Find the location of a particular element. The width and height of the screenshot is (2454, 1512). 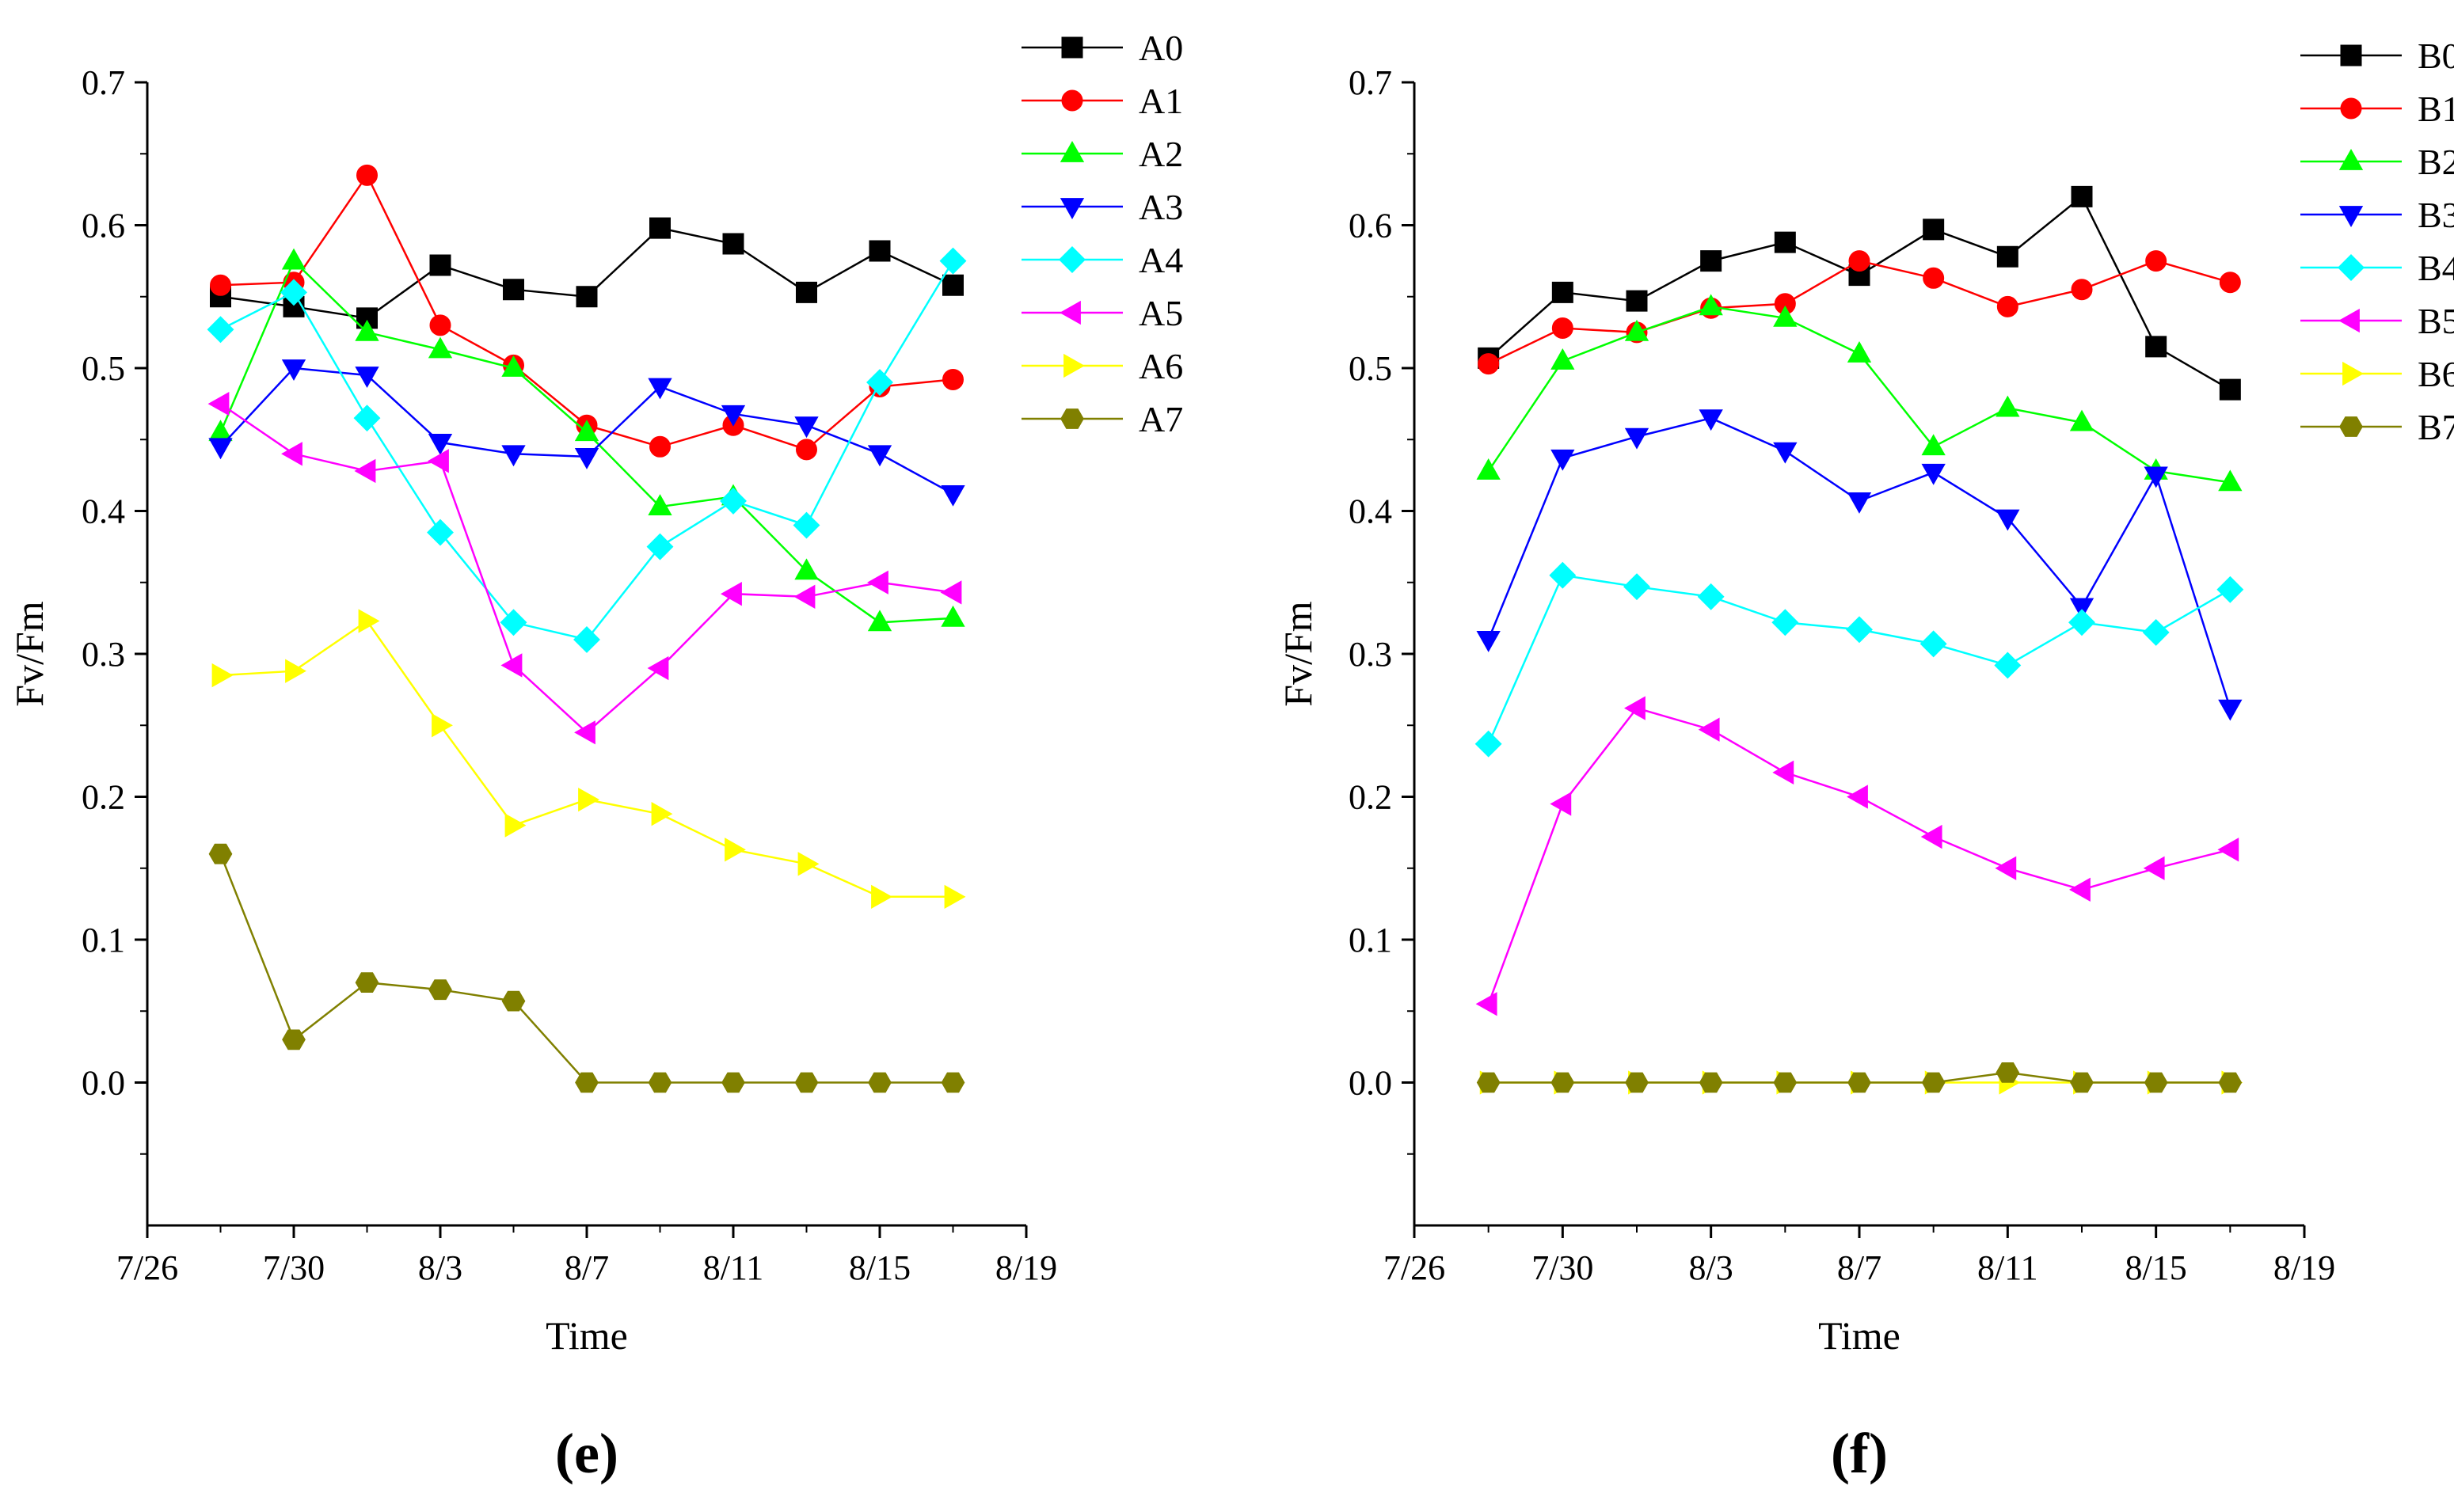

series-A6 is located at coordinates (588, 759).